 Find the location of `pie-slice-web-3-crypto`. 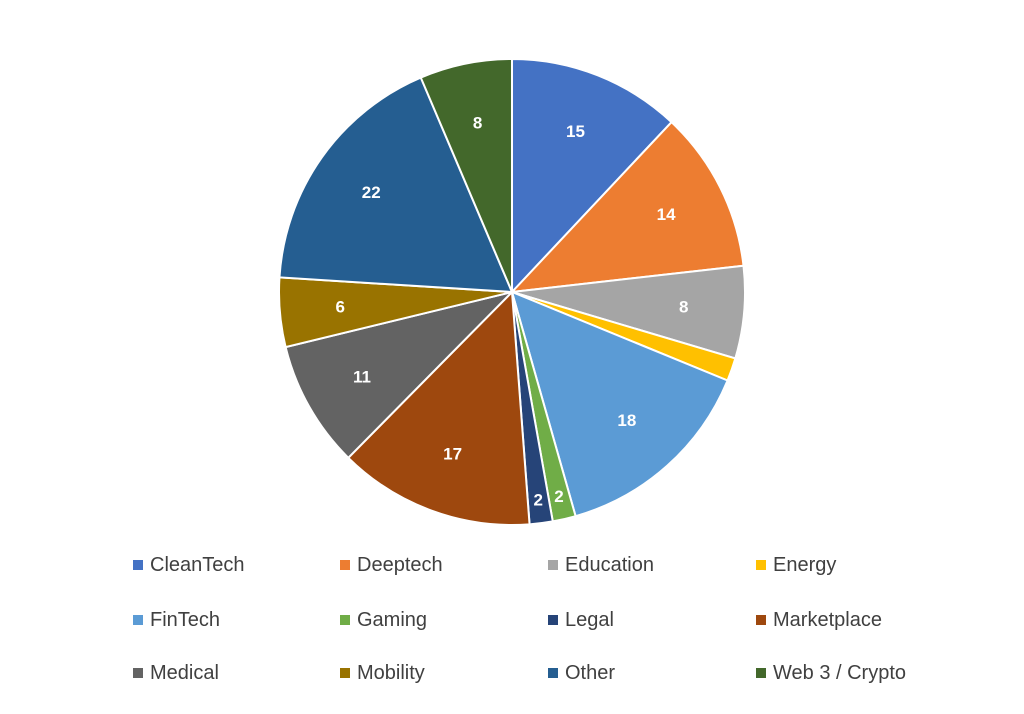

pie-slice-web-3-crypto is located at coordinates (466, 175).